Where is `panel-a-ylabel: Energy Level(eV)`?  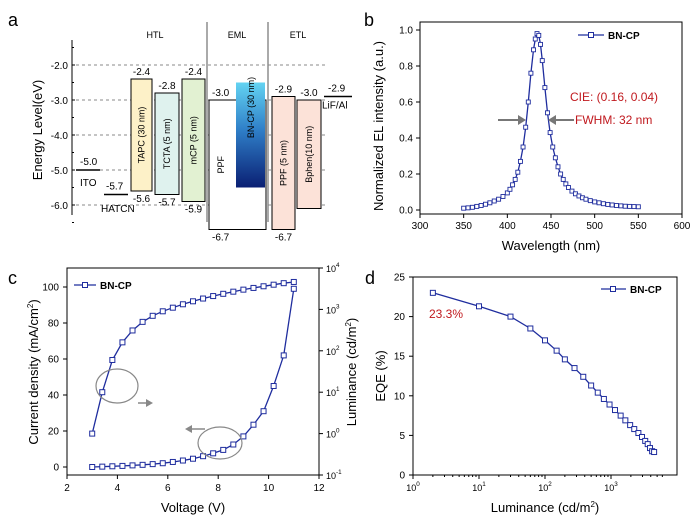
panel-a-ylabel: Energy Level(eV) is located at coordinates (37, 130).